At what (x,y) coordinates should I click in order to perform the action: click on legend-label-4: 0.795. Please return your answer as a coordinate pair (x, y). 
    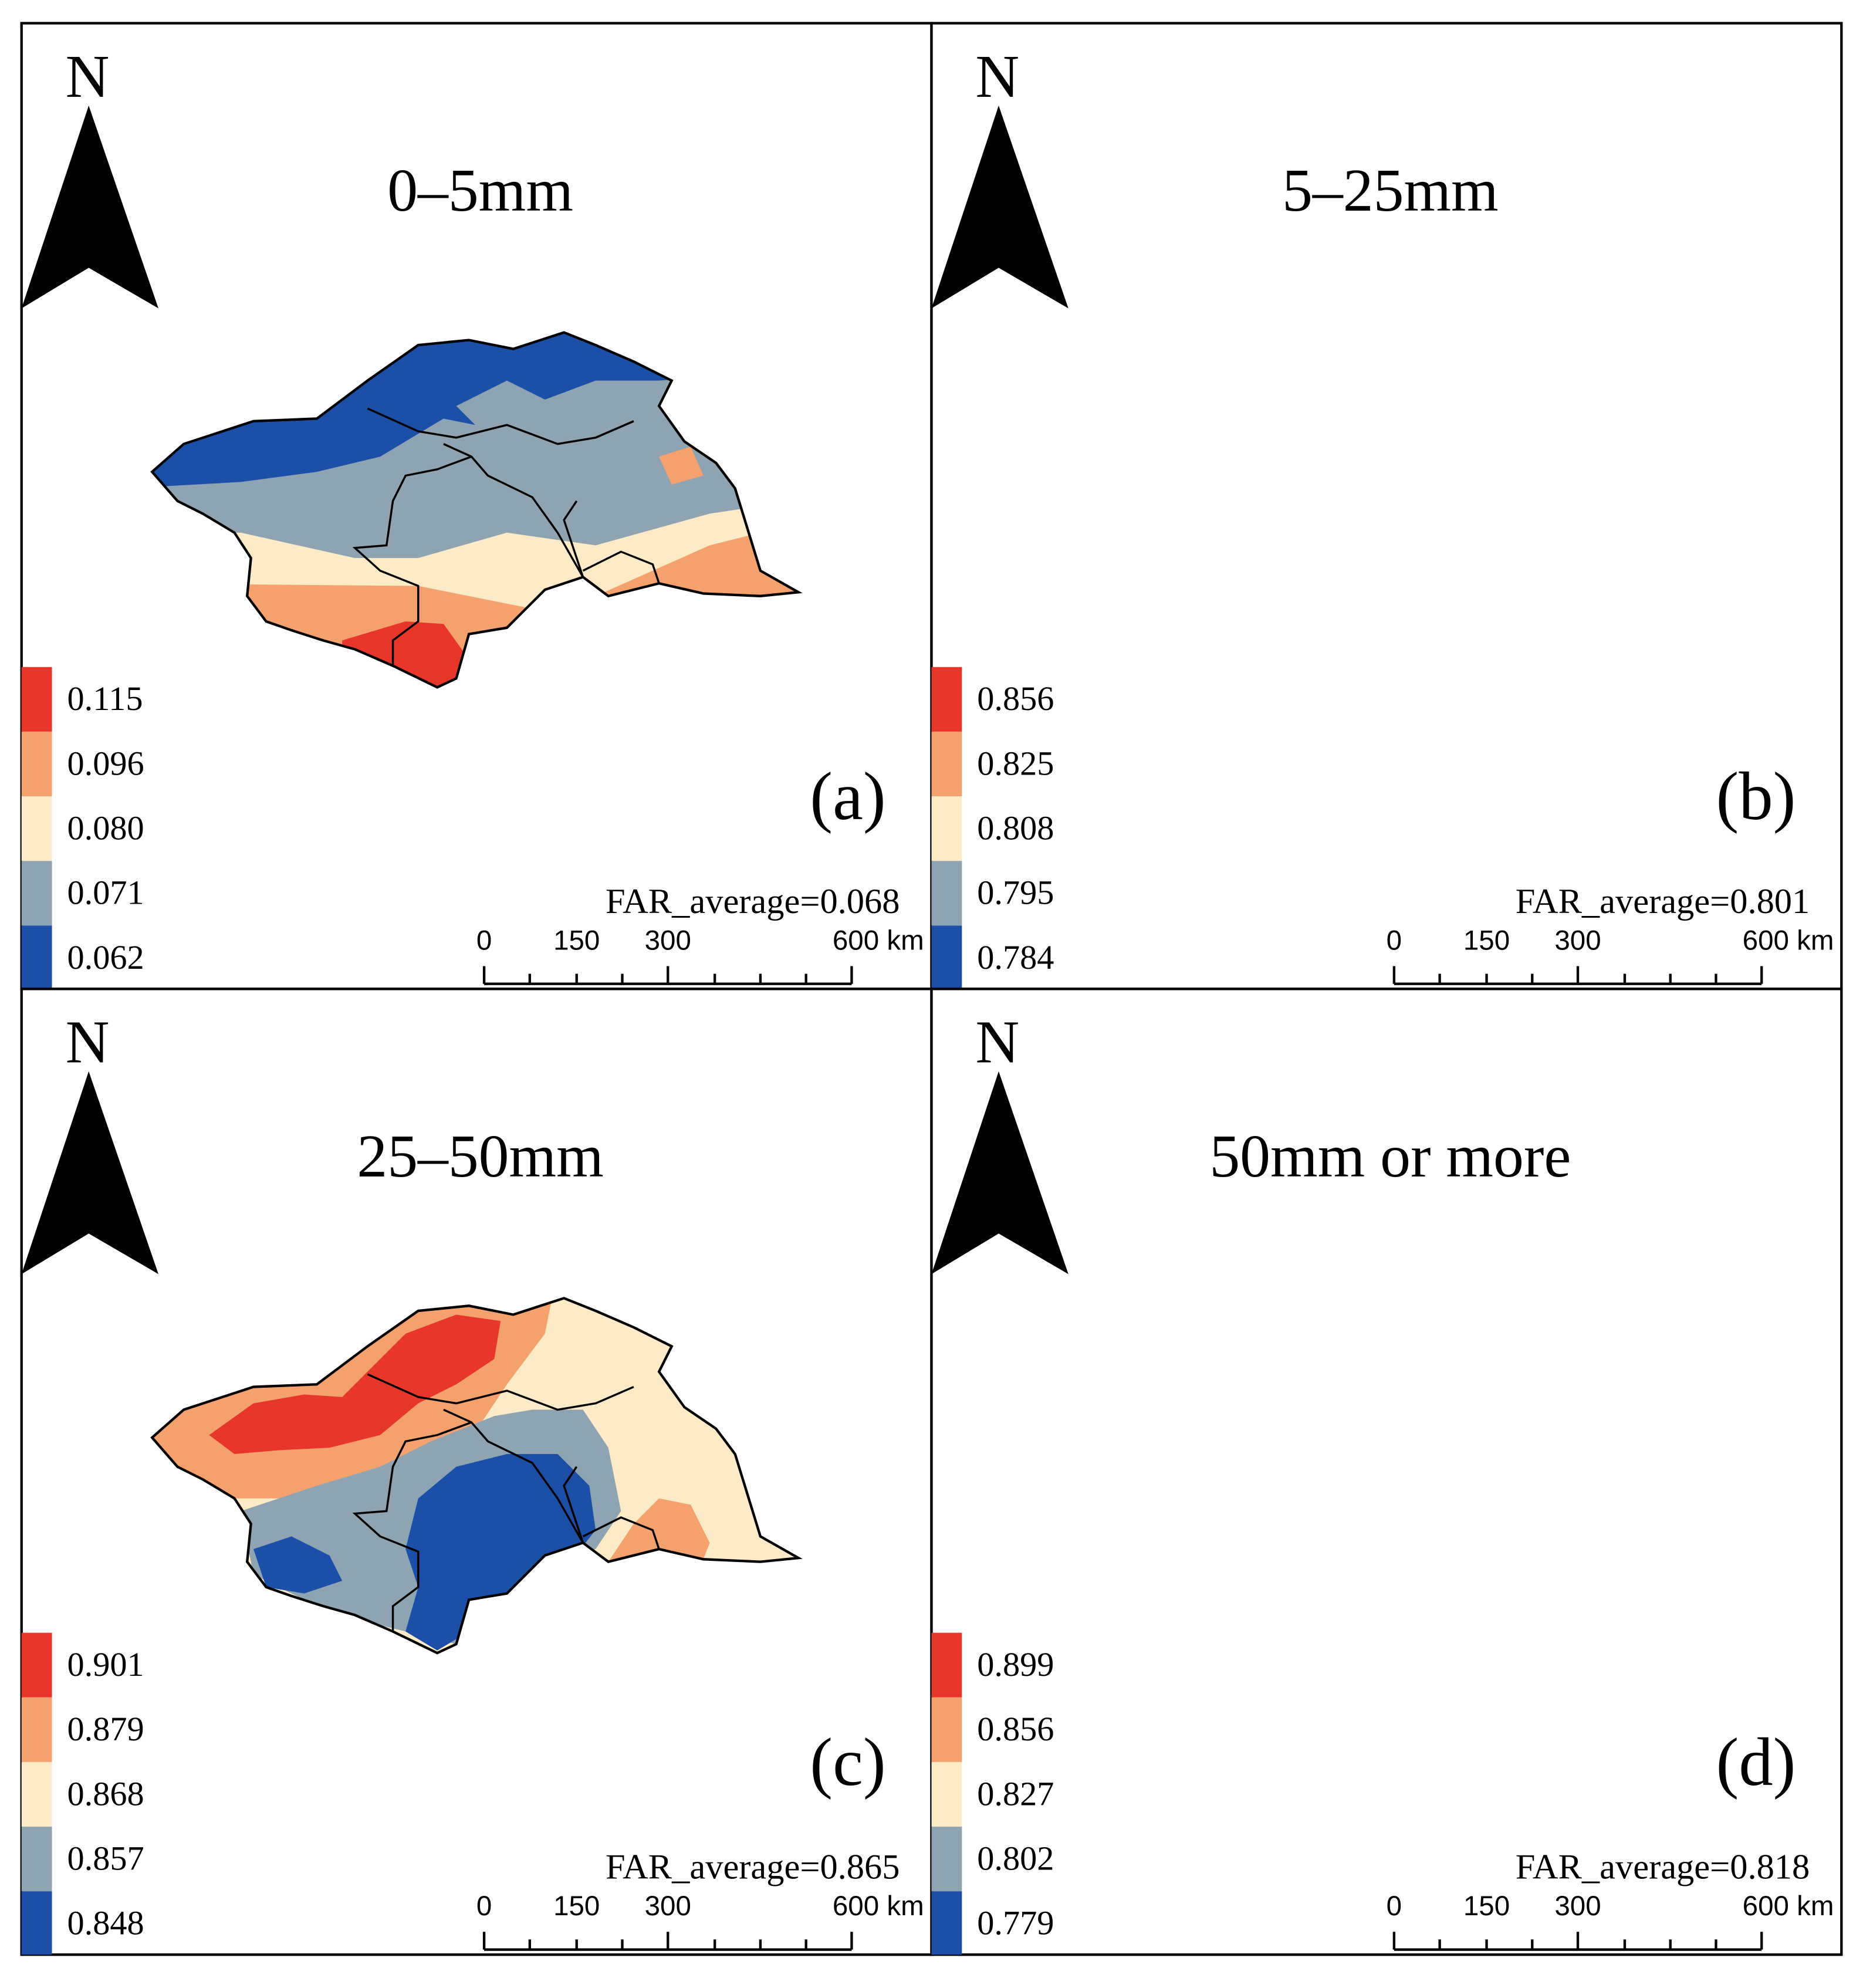
    Looking at the image, I should click on (1015, 893).